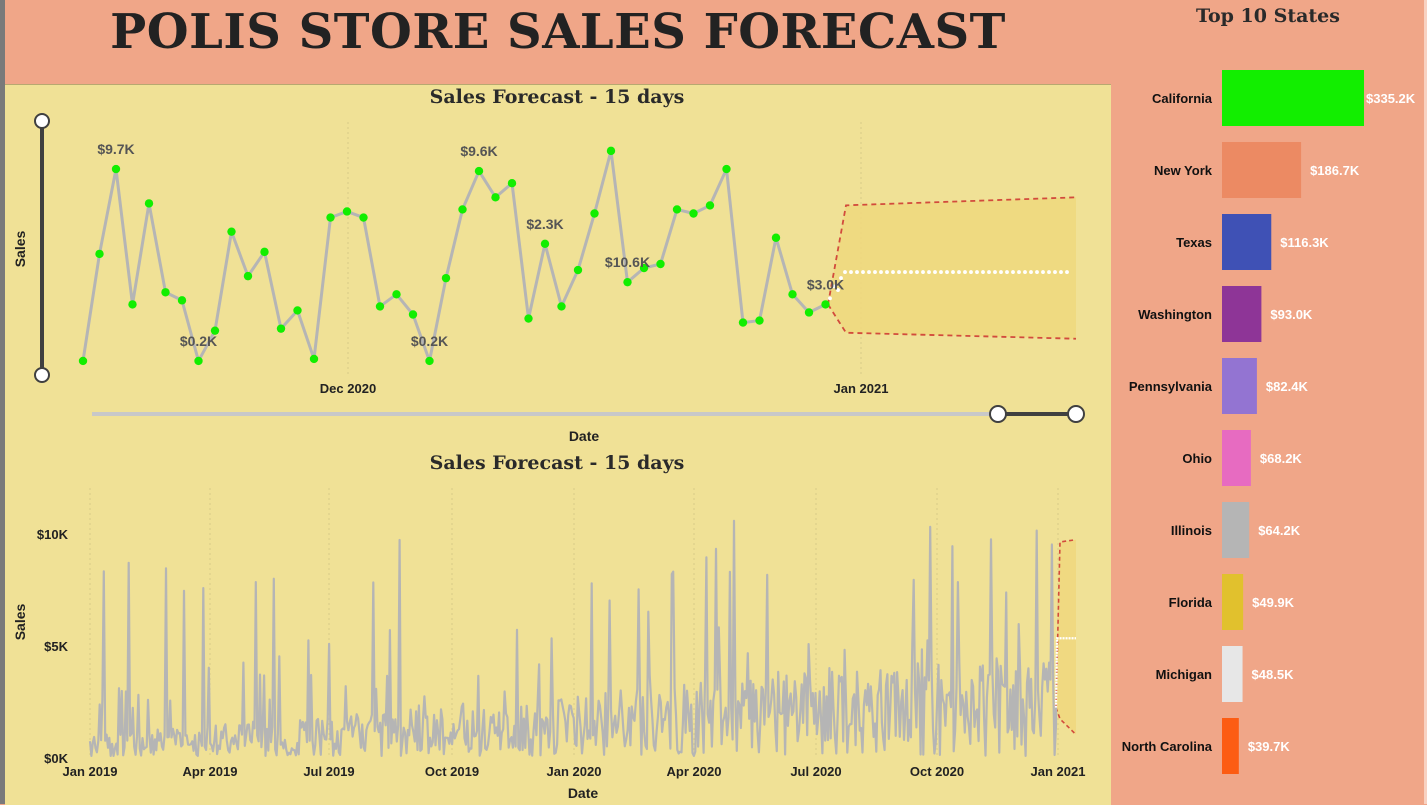 This screenshot has height=805, width=1427. What do you see at coordinates (937, 771) in the screenshot?
I see `chart2-x-tick: Oct 2020` at bounding box center [937, 771].